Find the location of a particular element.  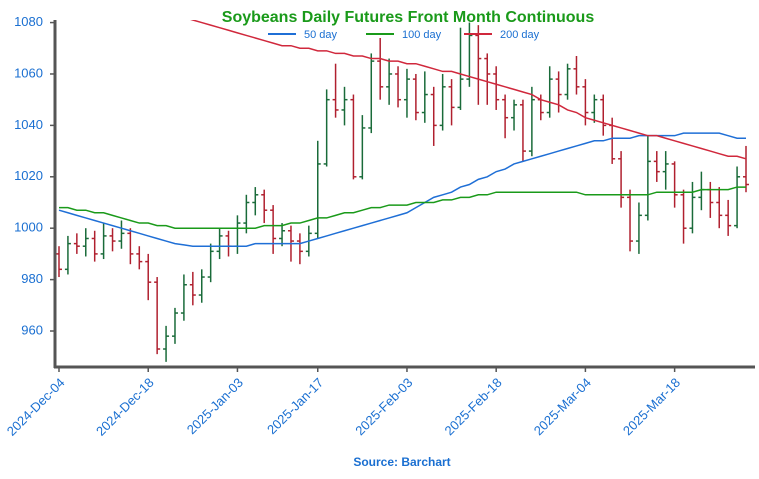

y-tick-label: 1060 is located at coordinates (28, 72).